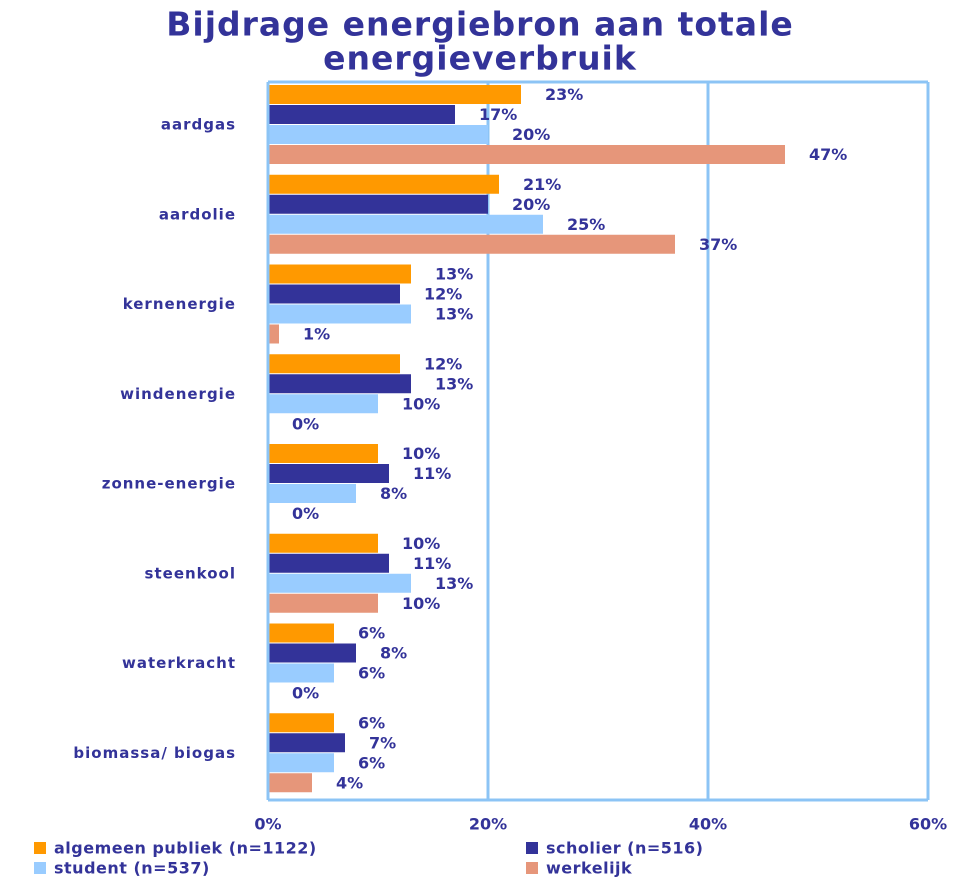  What do you see at coordinates (154, 753) in the screenshot?
I see `y-tick-label: biomassa/ biogas` at bounding box center [154, 753].